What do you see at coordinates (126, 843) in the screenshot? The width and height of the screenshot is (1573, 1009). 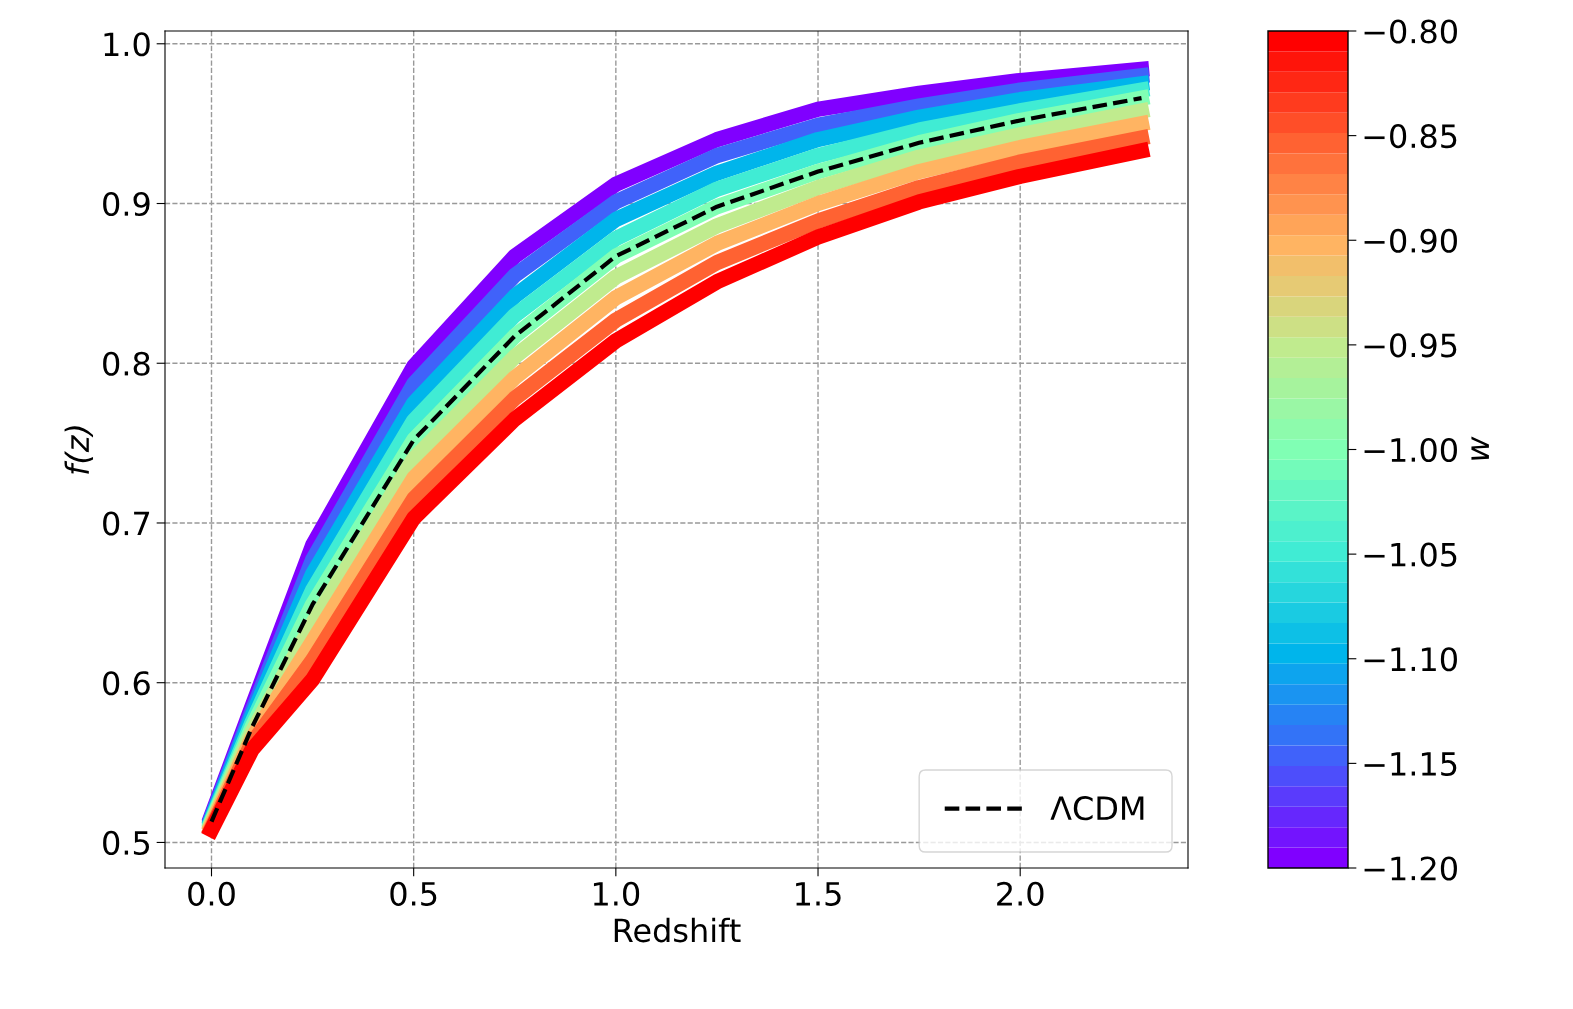 I see `y-tick-label: 0.5` at bounding box center [126, 843].